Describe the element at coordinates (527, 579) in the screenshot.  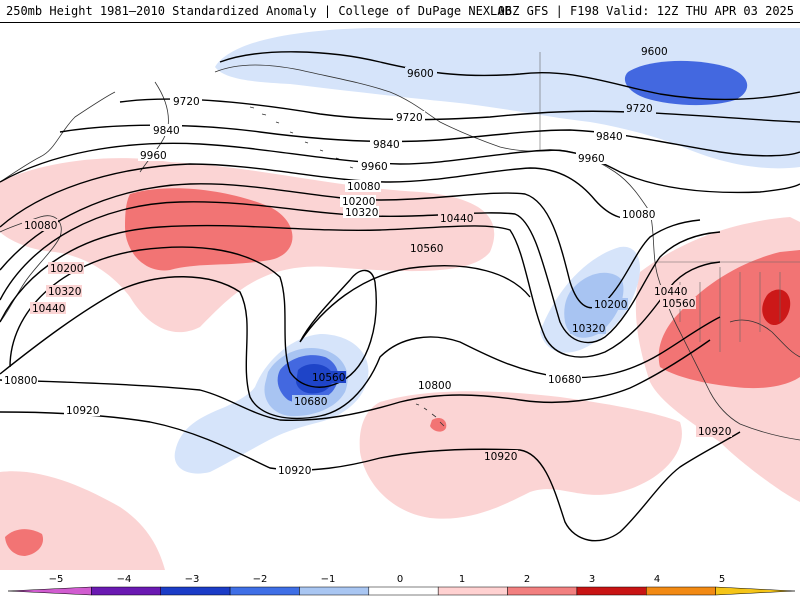
I see `colorbar-tick: 2` at that location.